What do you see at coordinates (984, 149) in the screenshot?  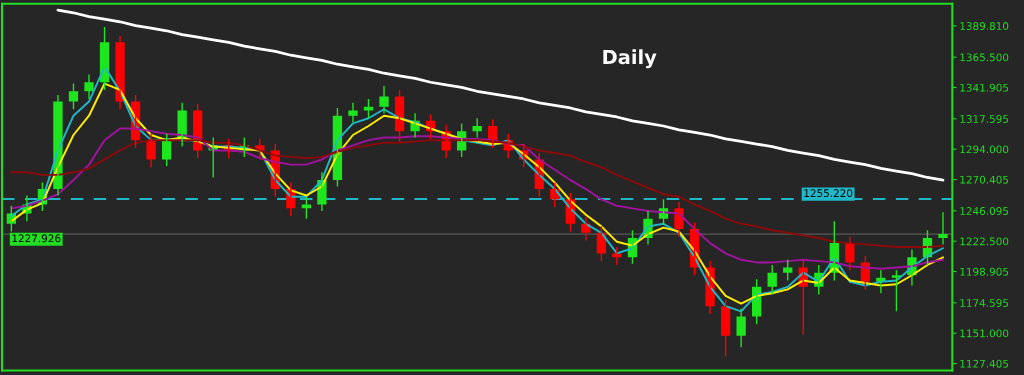 I see `y-tick-label: 1294.000` at bounding box center [984, 149].